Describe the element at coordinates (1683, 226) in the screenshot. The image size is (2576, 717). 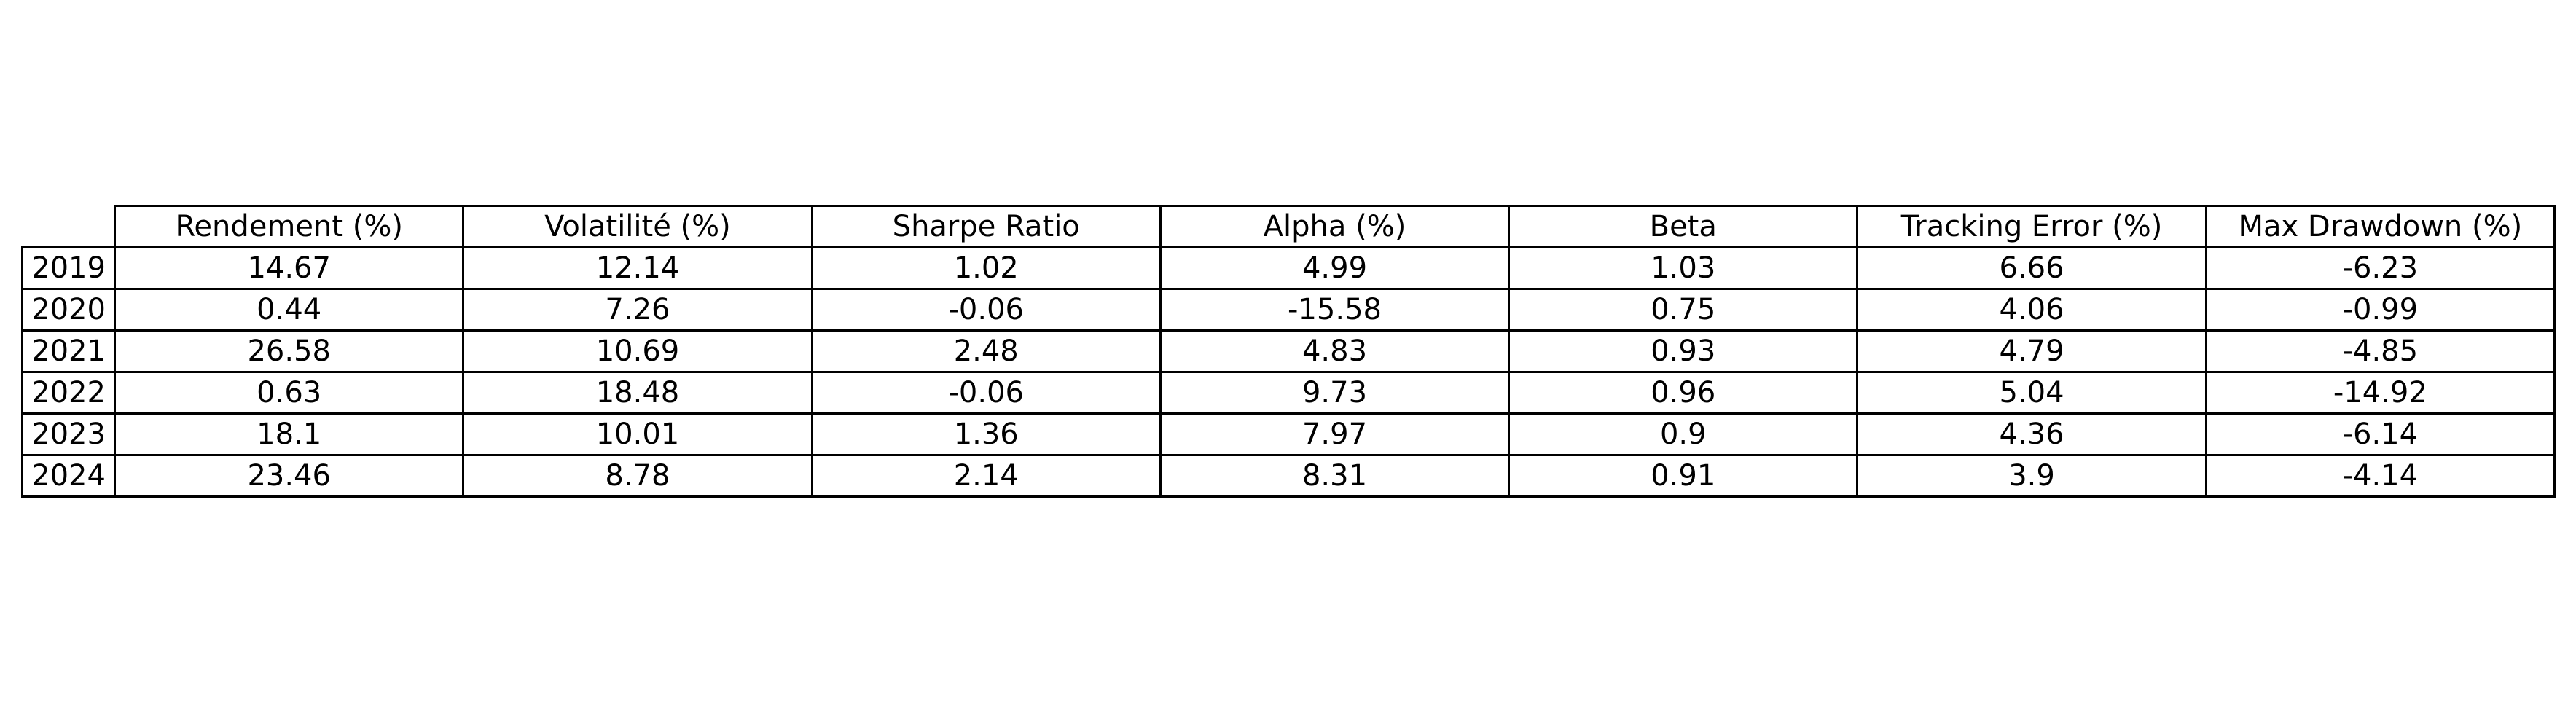
I see `column-header: Beta` at that location.